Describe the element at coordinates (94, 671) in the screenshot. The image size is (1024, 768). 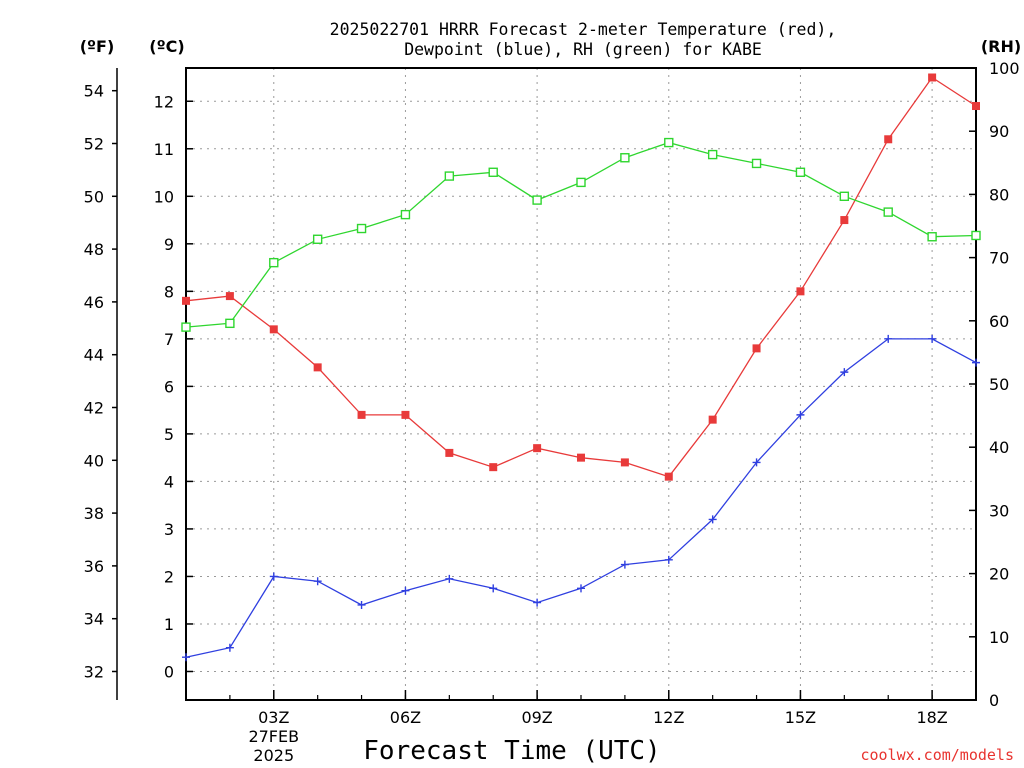
I see `fahrenheit-tick-label: 32` at that location.